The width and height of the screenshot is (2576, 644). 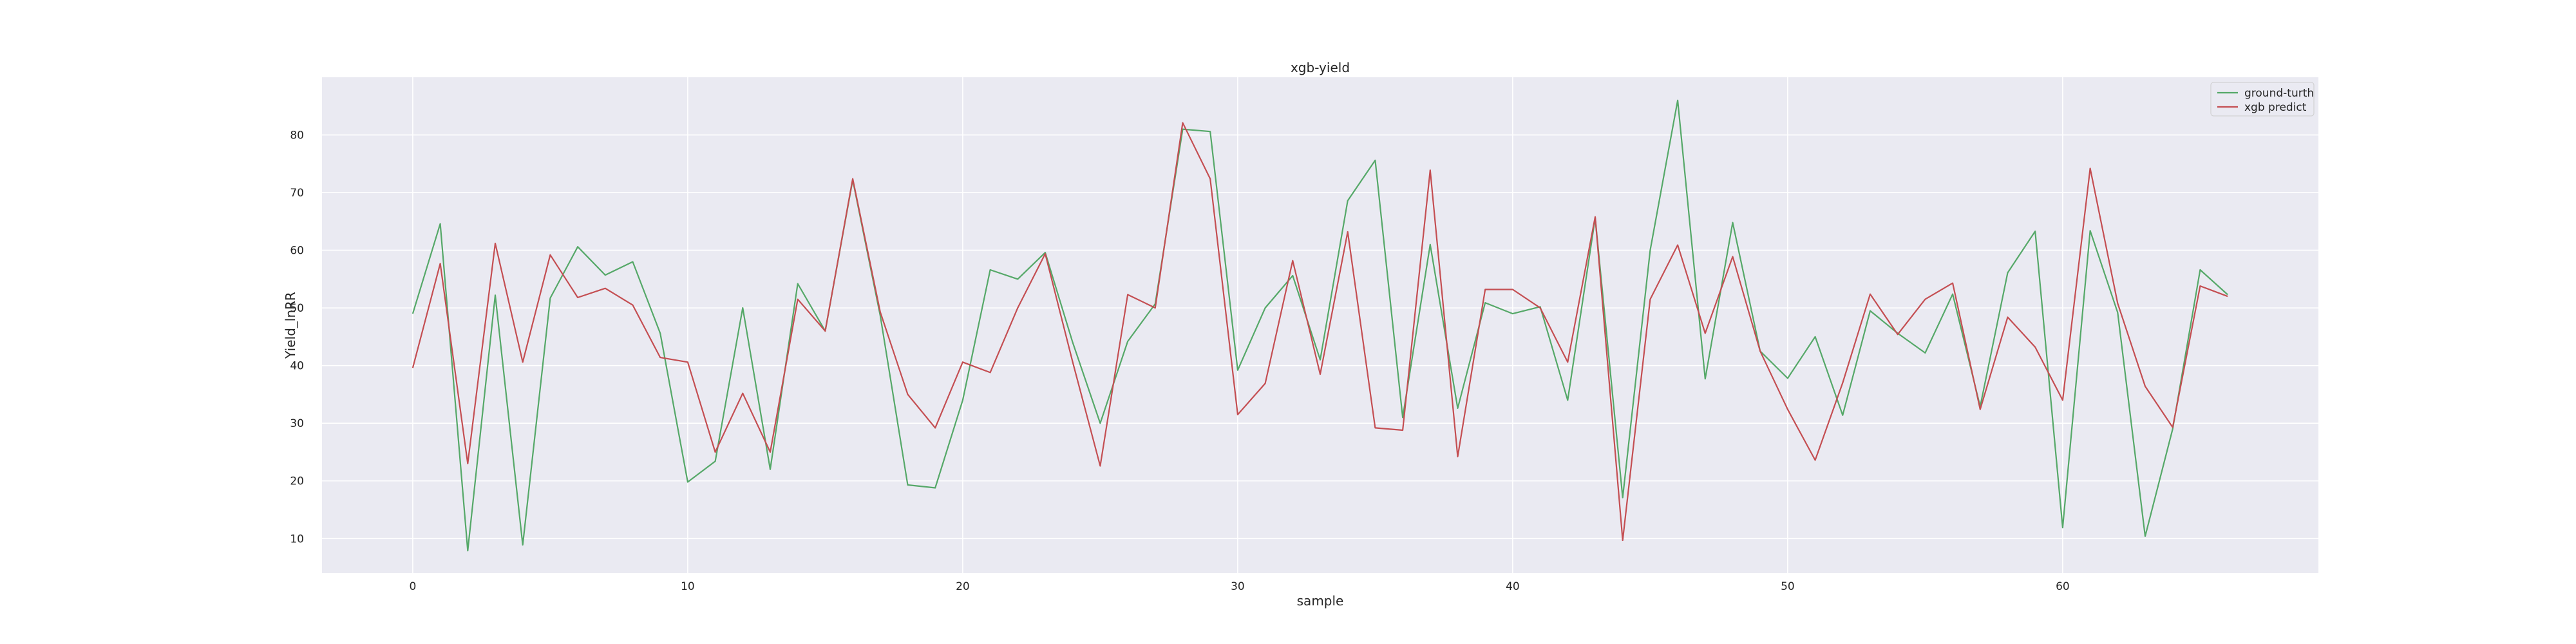 I want to click on x-axis-label: sample, so click(x=1320, y=601).